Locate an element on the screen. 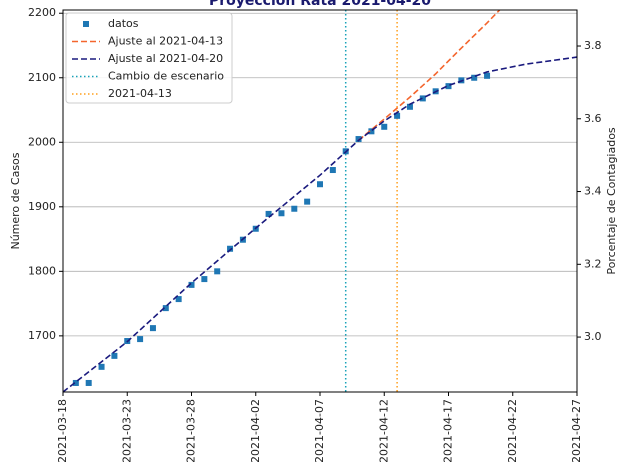  legend-box is located at coordinates (149, 58).